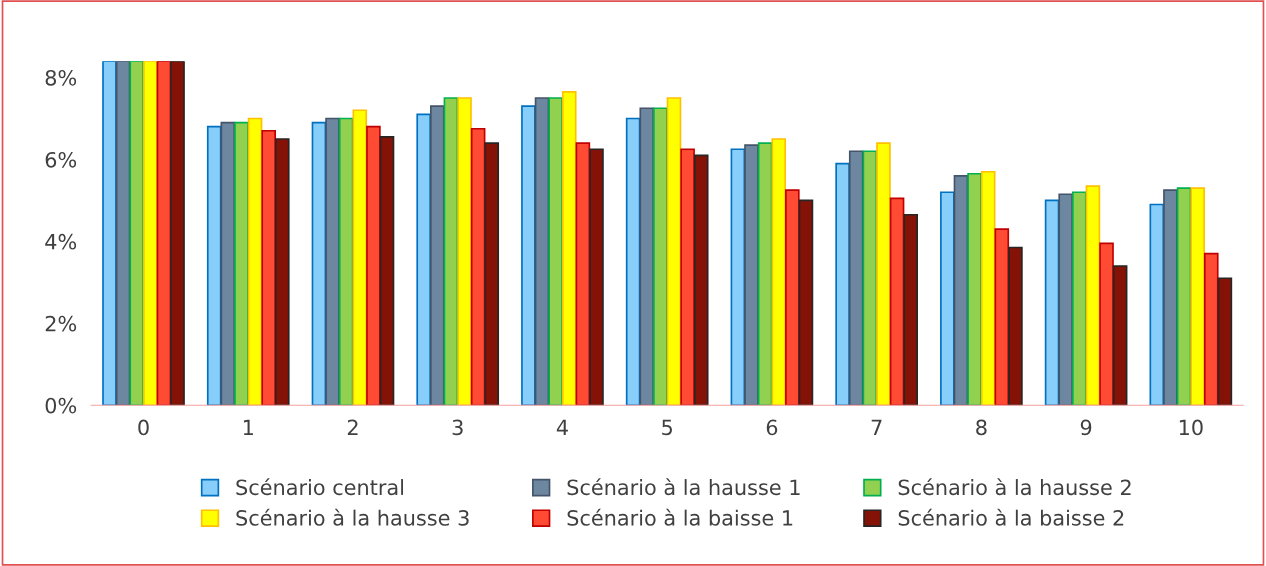  What do you see at coordinates (1011, 517) in the screenshot?
I see `legend-label: Scénario à la baisse 2` at bounding box center [1011, 517].